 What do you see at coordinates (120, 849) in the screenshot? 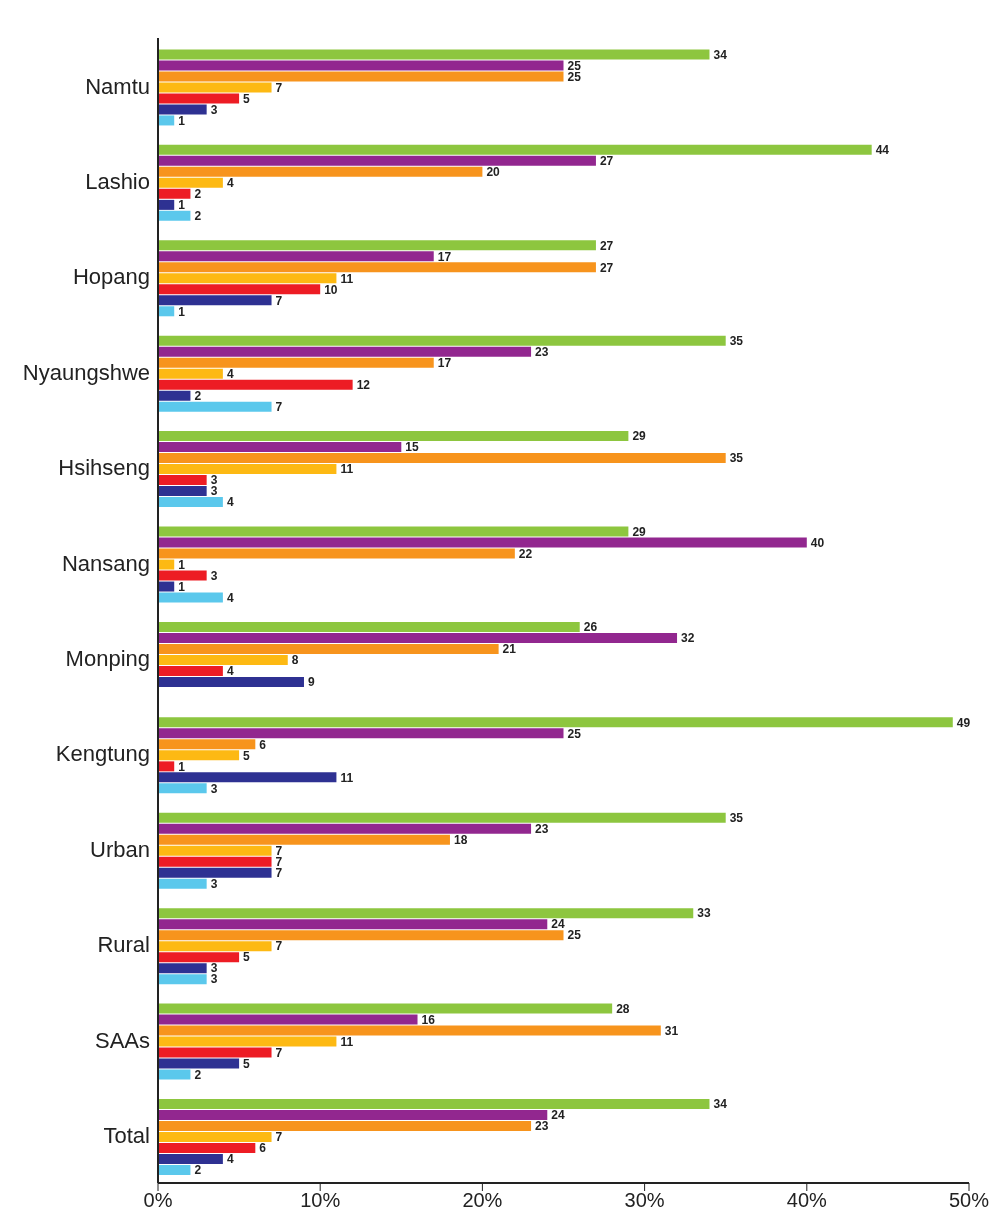
I see `y-tick-label: Urban` at bounding box center [120, 849].